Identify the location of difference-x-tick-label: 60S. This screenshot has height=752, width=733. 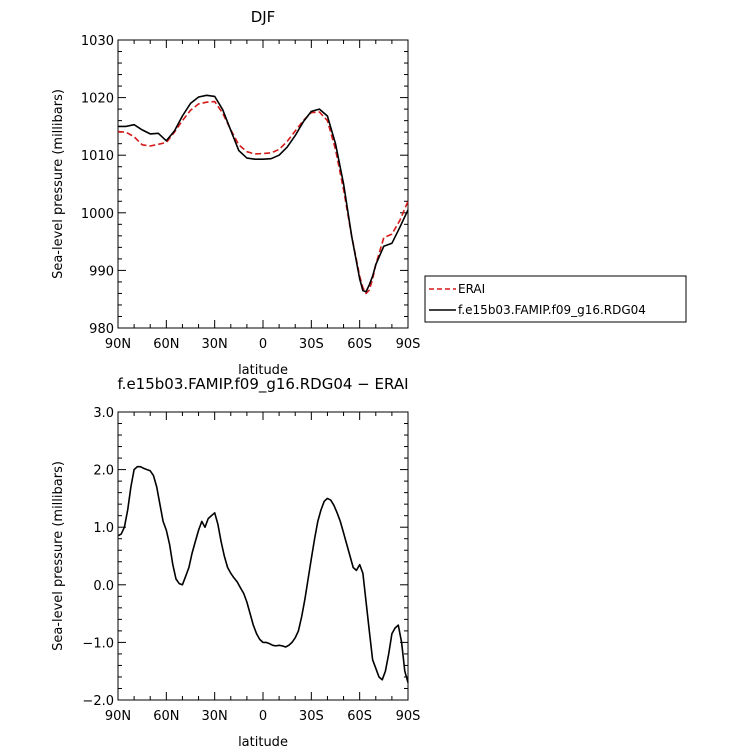
(359, 716).